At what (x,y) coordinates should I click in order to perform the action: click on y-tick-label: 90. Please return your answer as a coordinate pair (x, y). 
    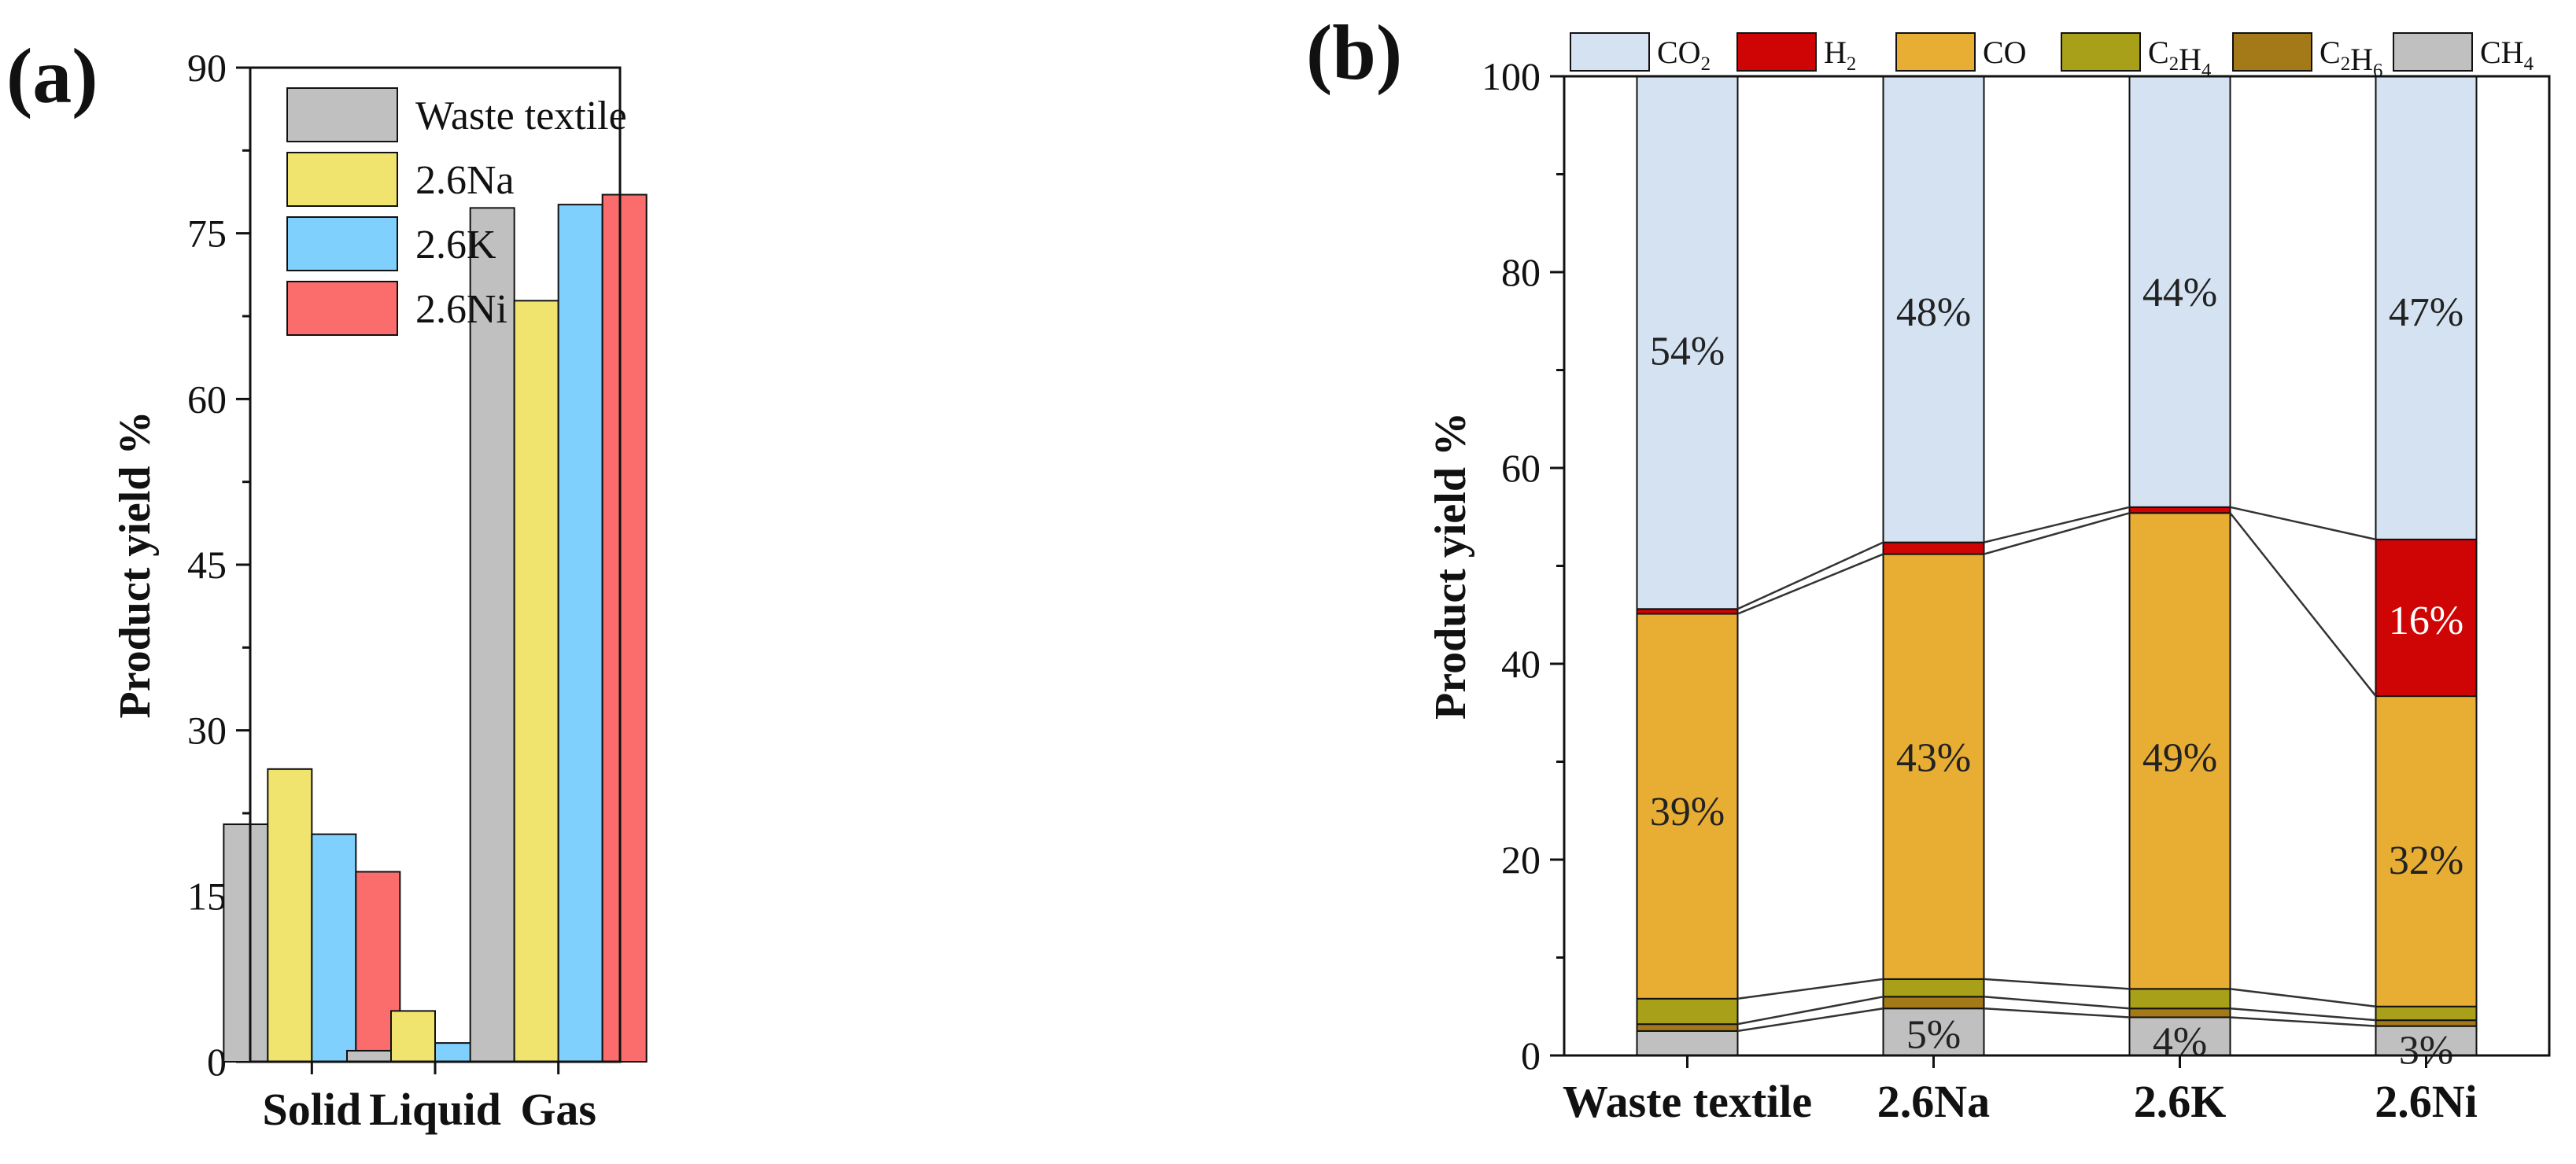
    Looking at the image, I should click on (207, 68).